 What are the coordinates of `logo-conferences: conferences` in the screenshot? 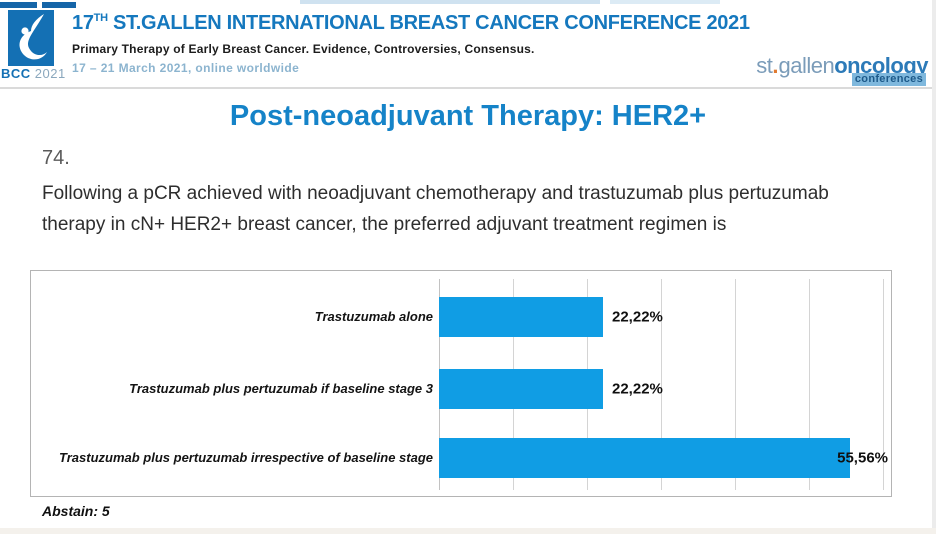 It's located at (888, 79).